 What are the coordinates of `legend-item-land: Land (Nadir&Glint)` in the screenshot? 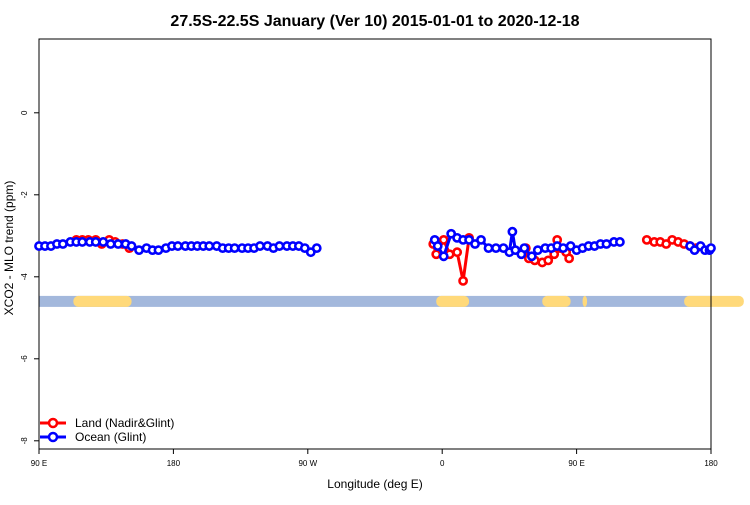 It's located at (107, 423).